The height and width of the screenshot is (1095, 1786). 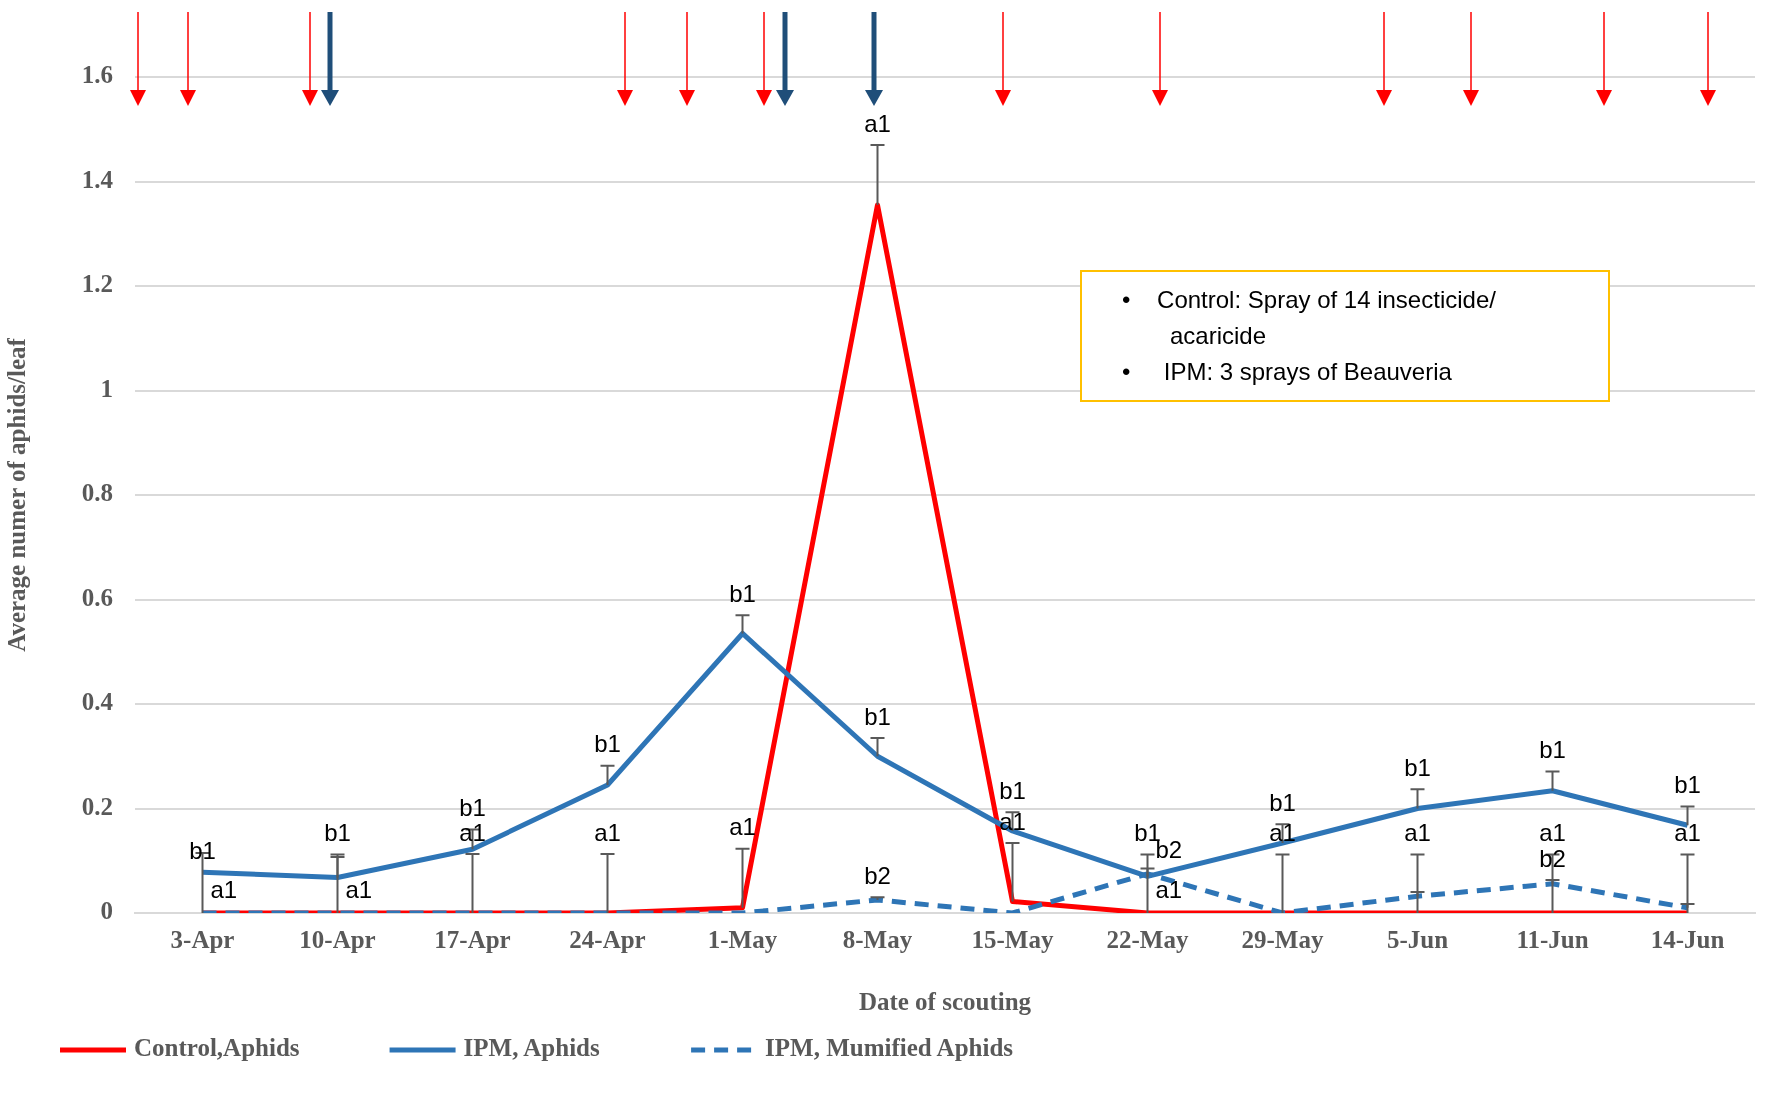 I want to click on x-tick-label: 14-Jun, so click(x=1687, y=940).